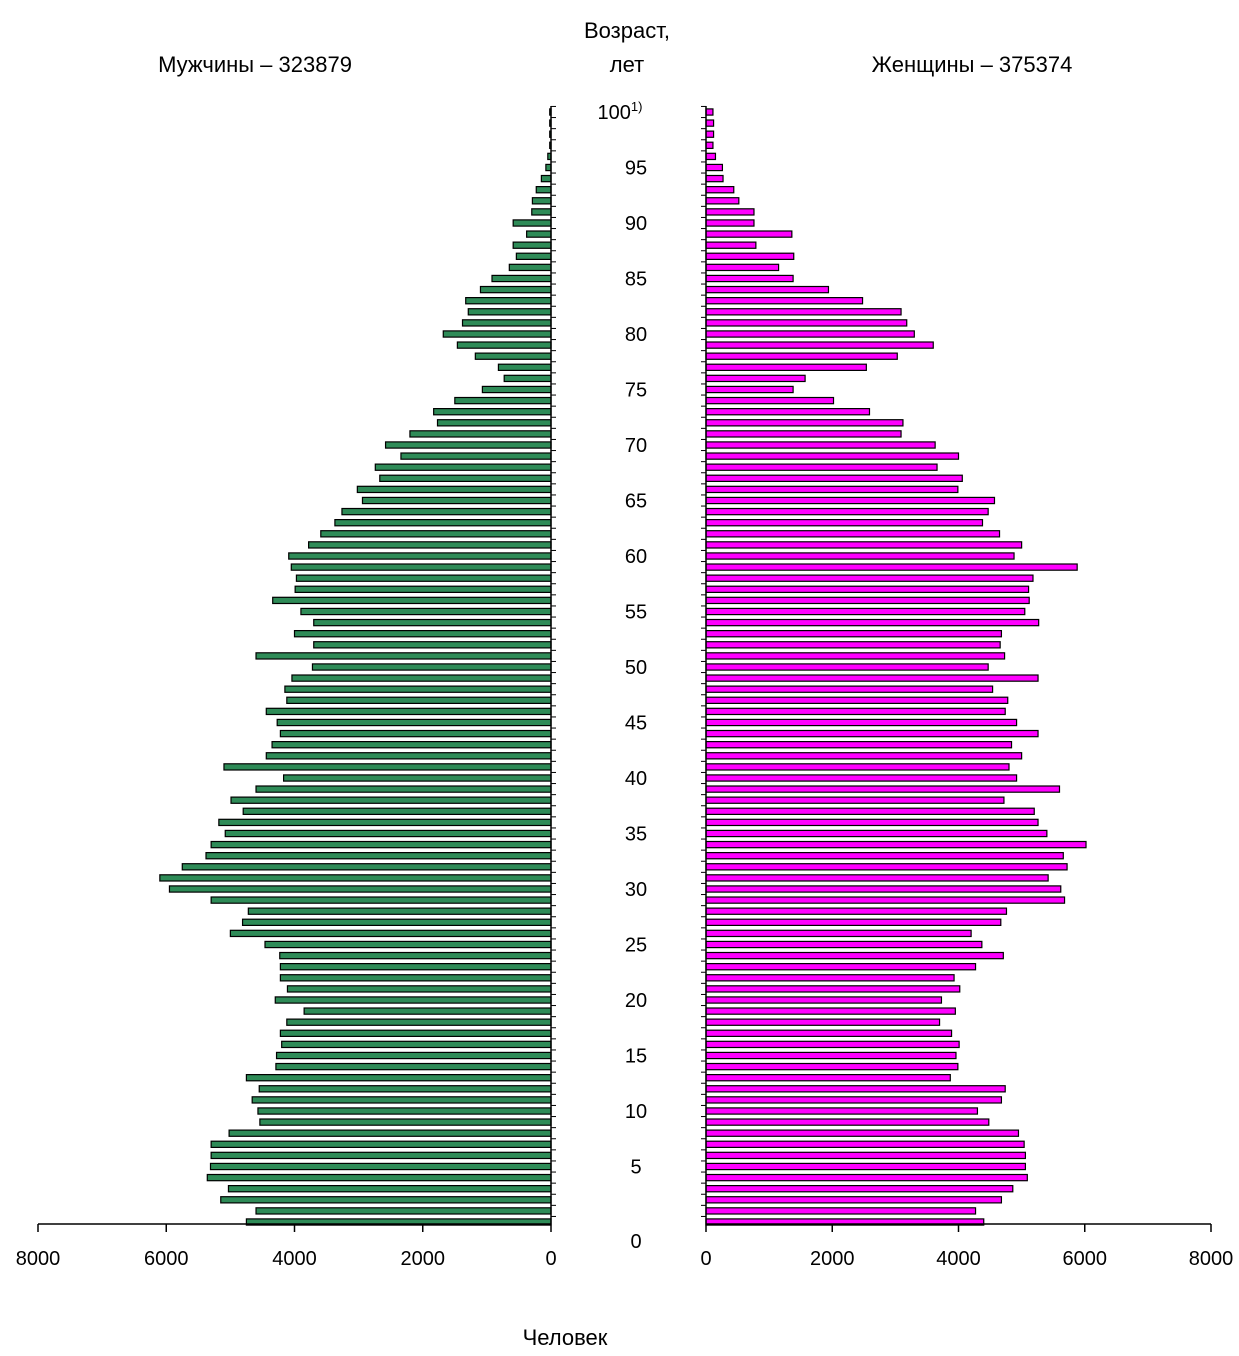  Describe the element at coordinates (958, 1259) in the screenshot. I see `female-x-tick-label: 4000` at that location.